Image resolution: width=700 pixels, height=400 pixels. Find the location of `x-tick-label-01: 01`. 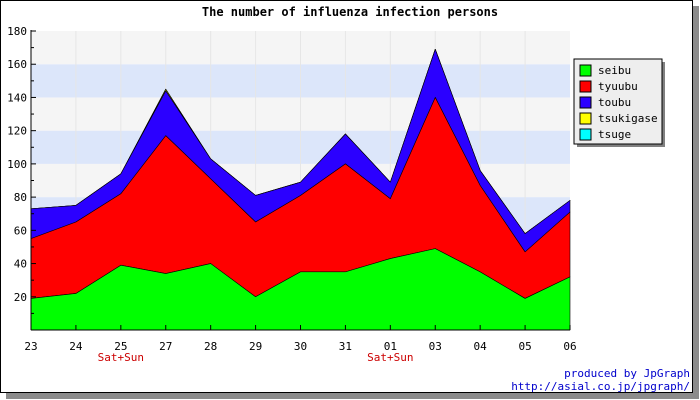

x-tick-label-01: 01 is located at coordinates (390, 346).